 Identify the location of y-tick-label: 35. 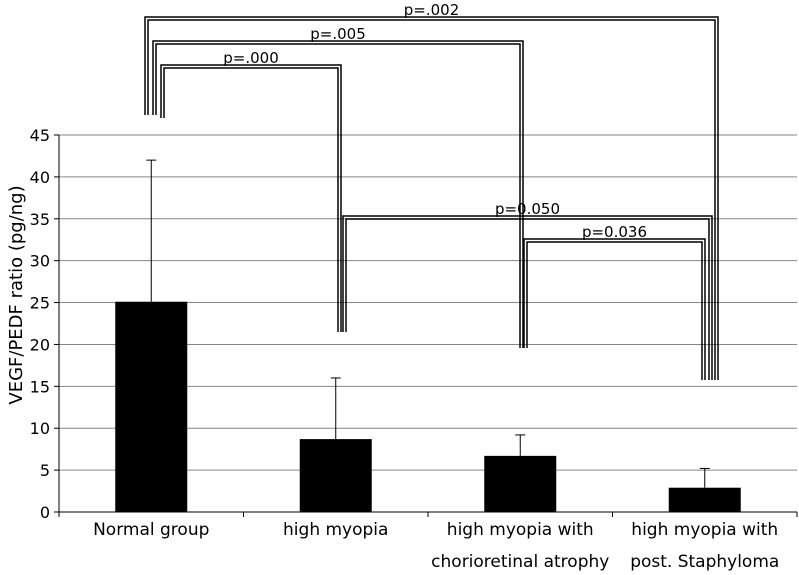
(40, 219).